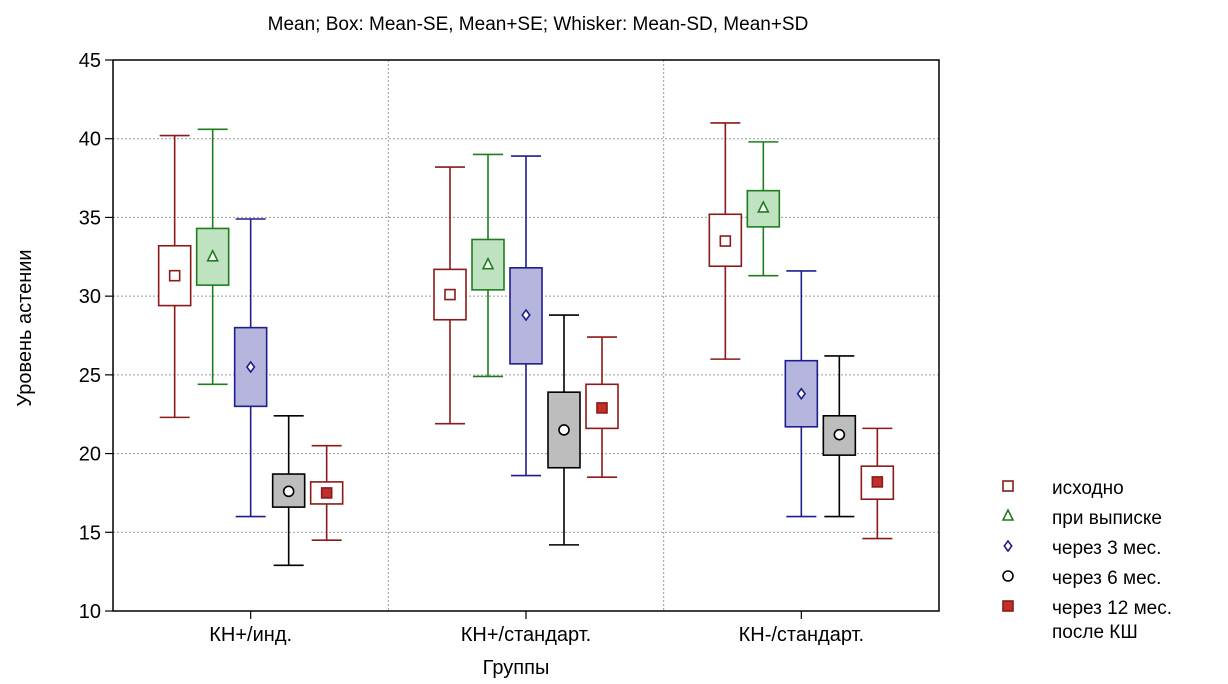  What do you see at coordinates (90, 297) in the screenshot?
I see `y-tick-label: 30` at bounding box center [90, 297].